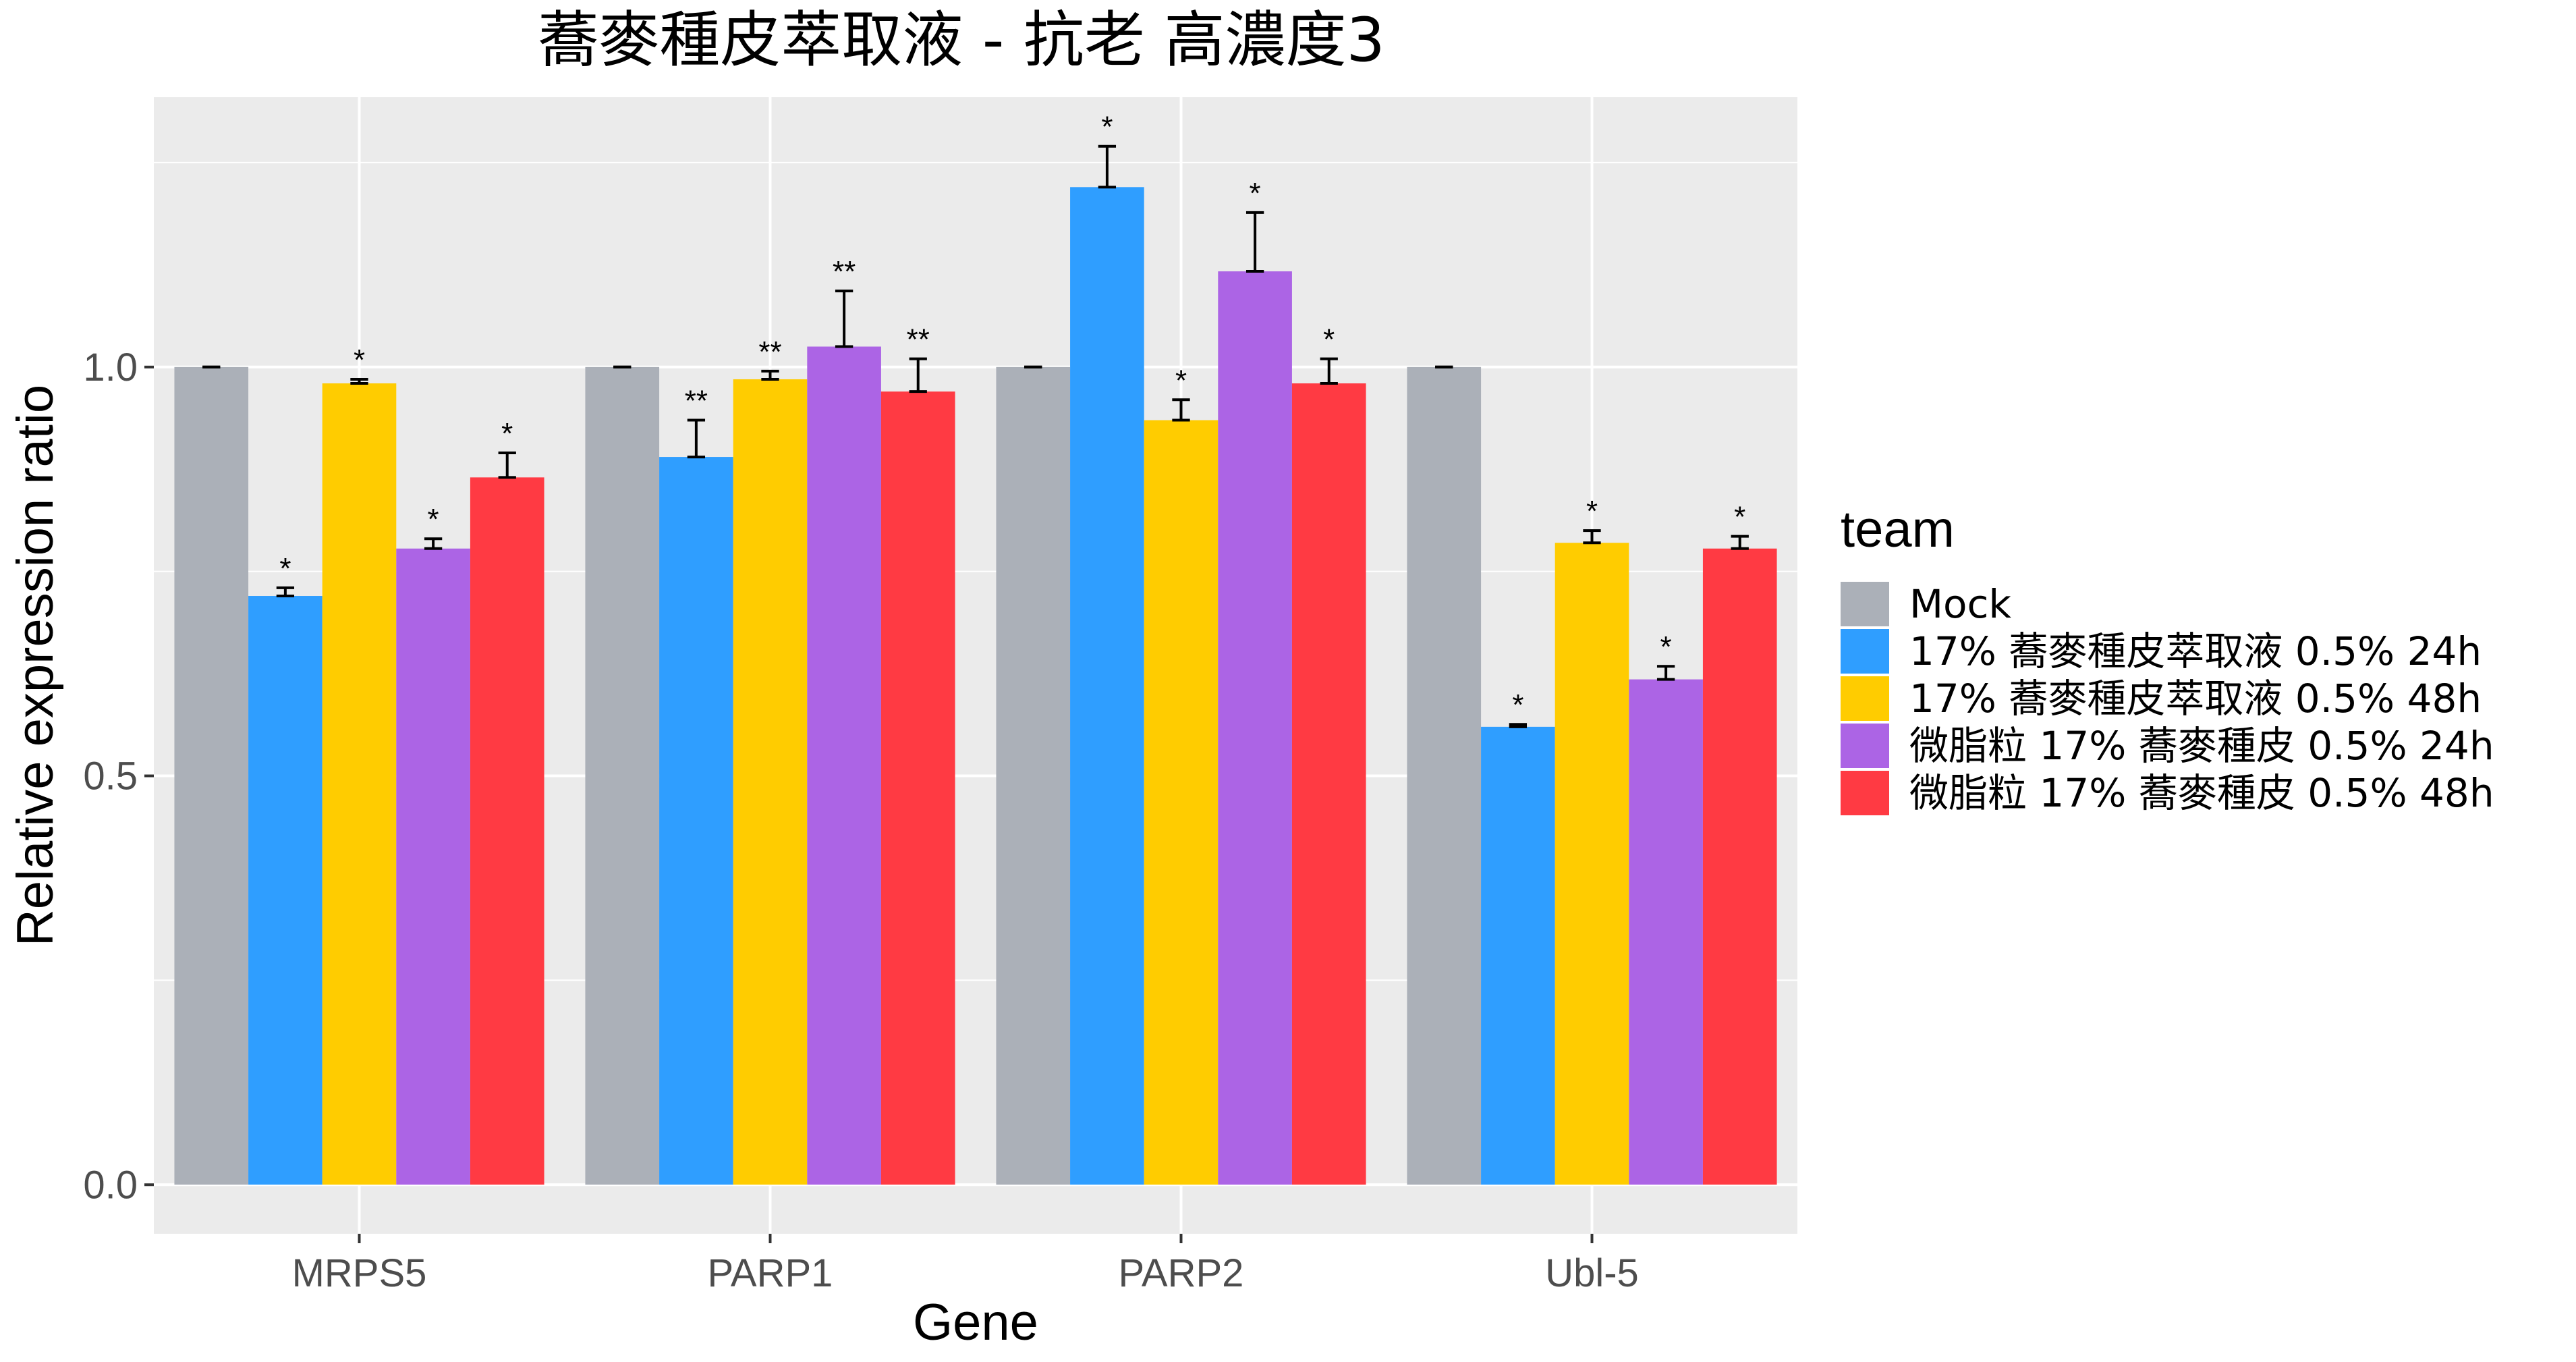 This screenshot has height=1362, width=2576. I want to click on legend-item: 微脂粒 17% 蕎麥種皮 0.5% 48h, so click(2167, 793).